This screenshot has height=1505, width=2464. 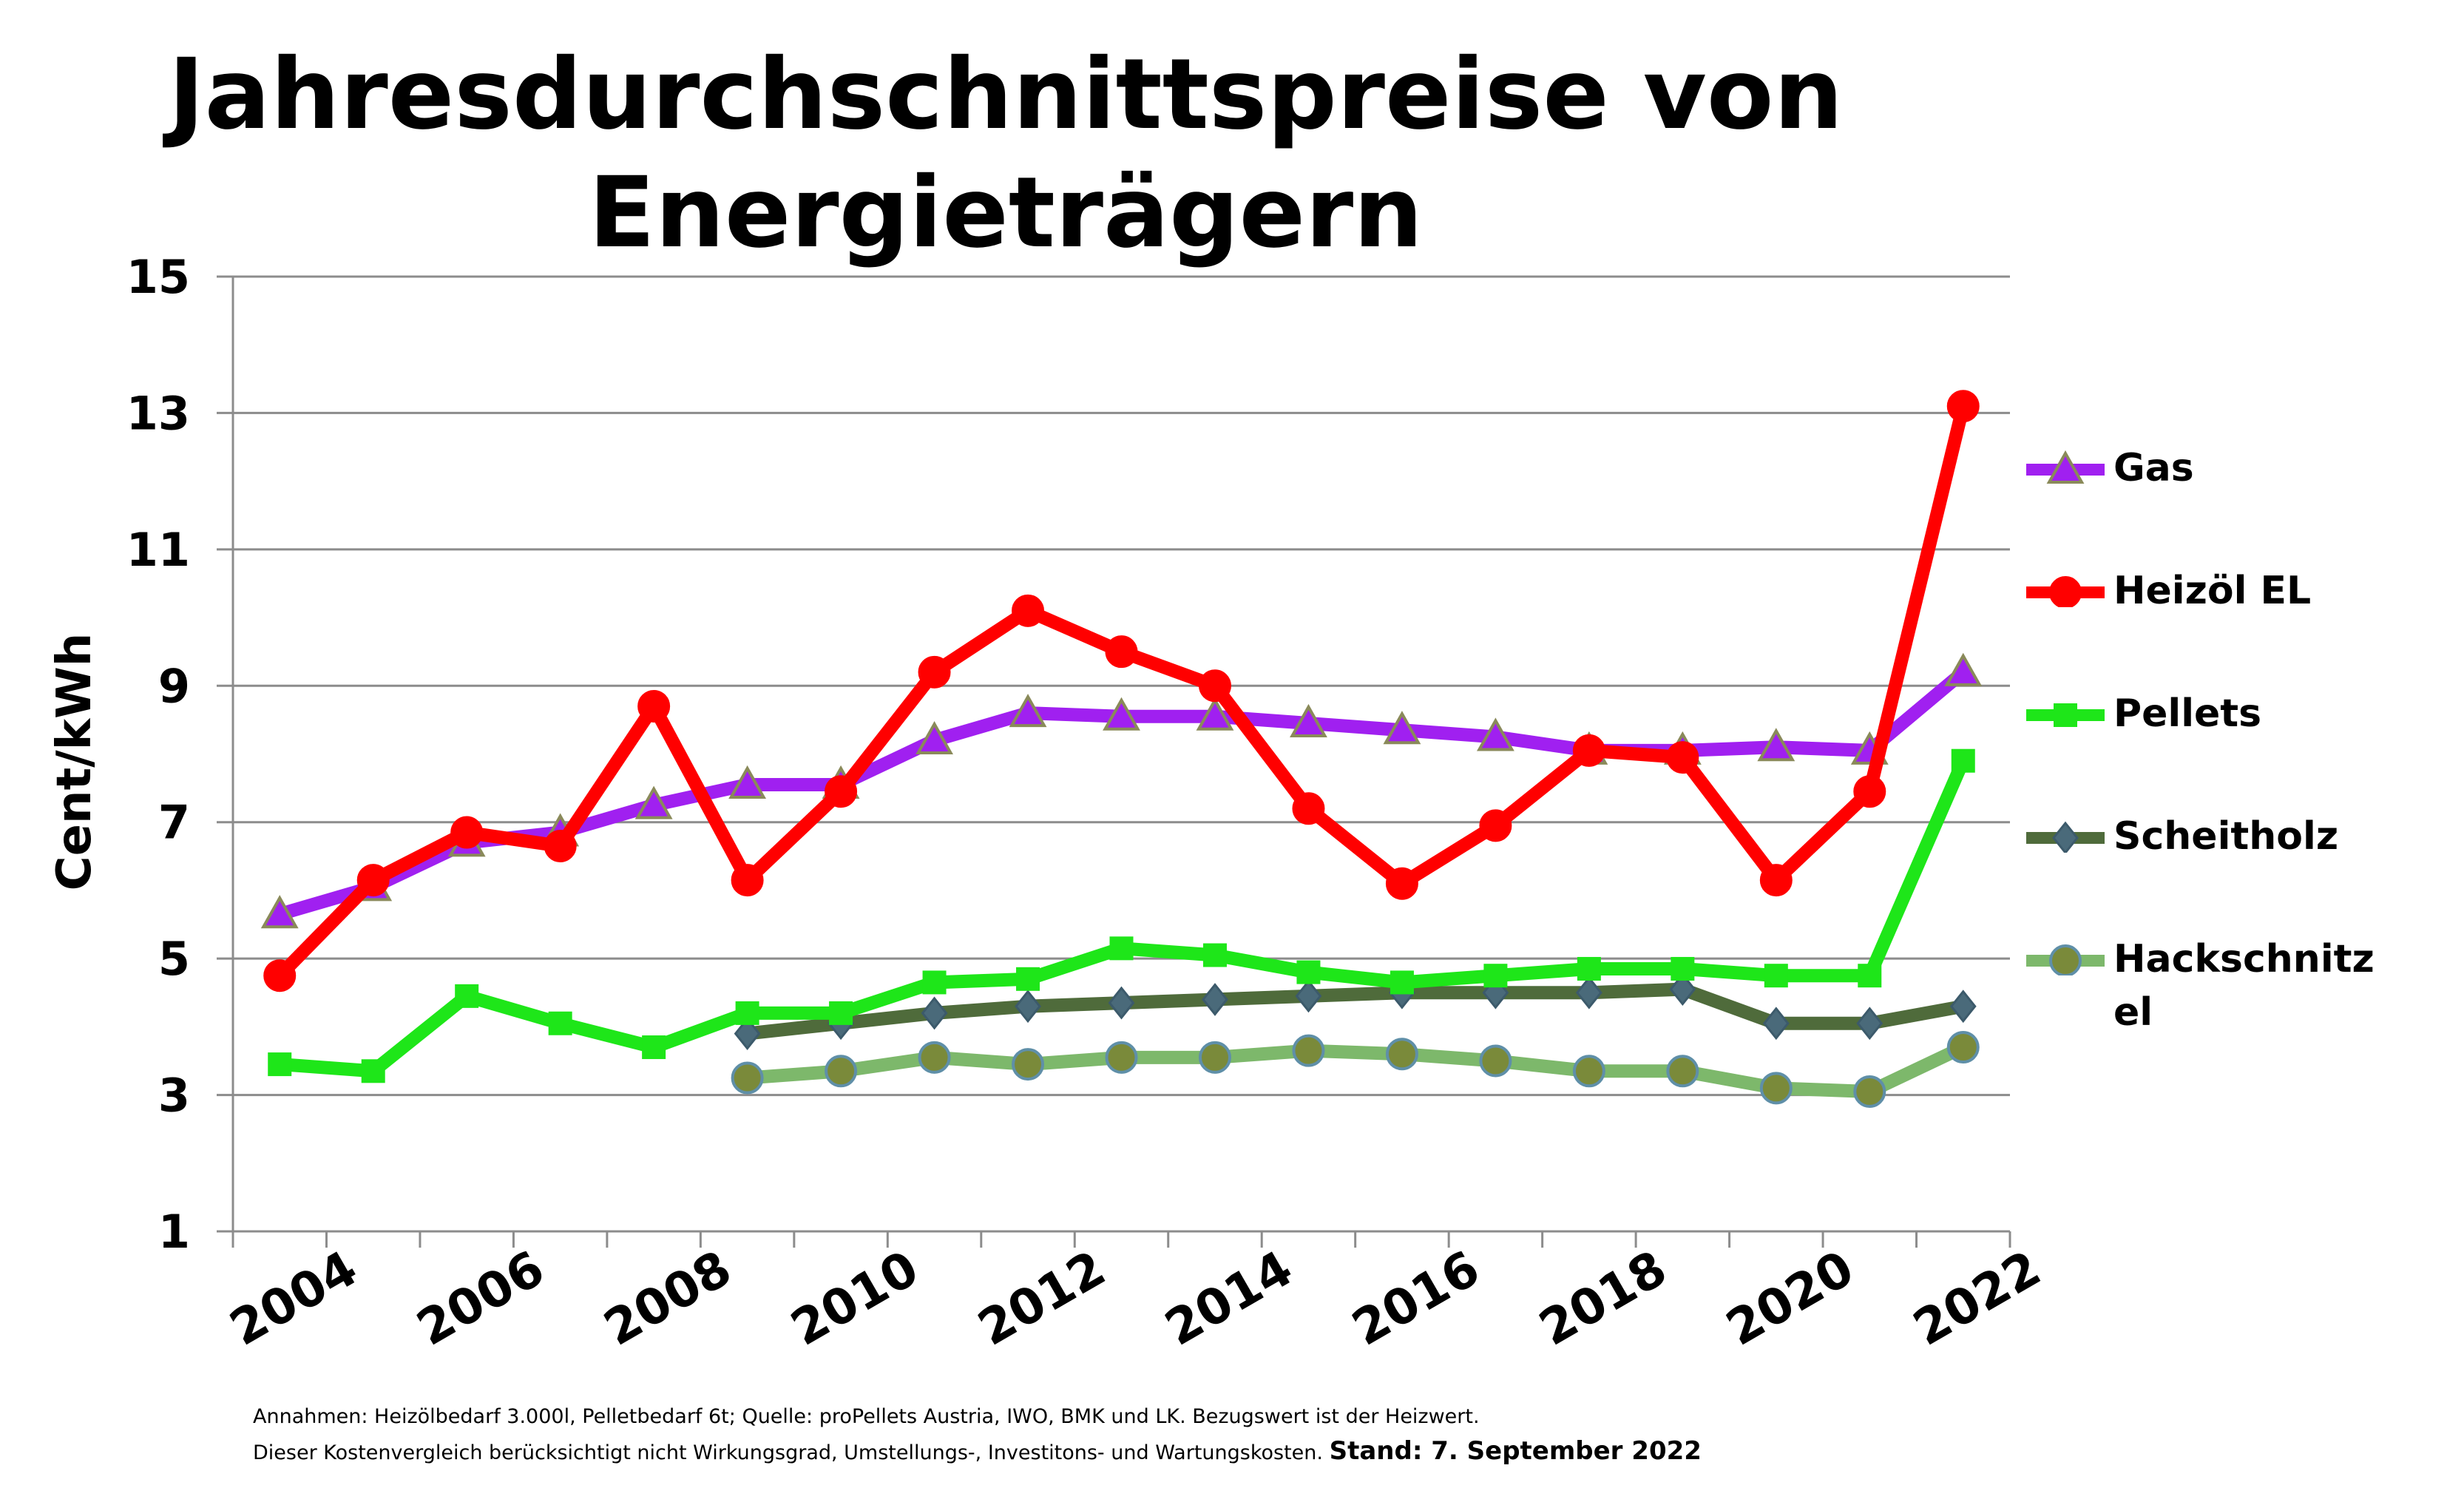 I want to click on point-scheitholz-2022, so click(x=1963, y=1007).